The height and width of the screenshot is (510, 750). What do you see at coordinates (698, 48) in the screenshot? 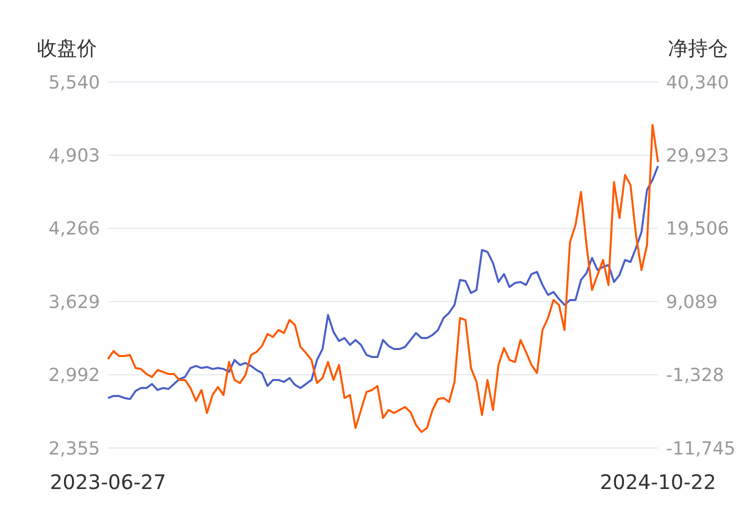
I see `y2-axis-title: 净持仓` at bounding box center [698, 48].